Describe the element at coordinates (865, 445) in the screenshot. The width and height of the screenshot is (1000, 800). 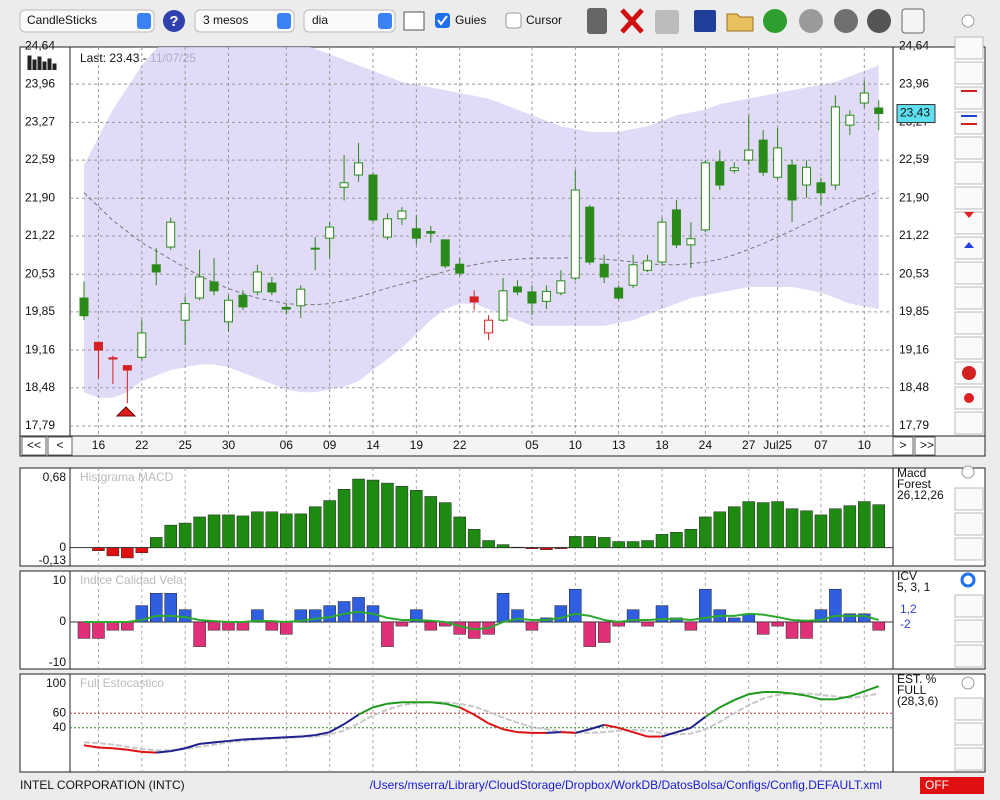
I see `x-tick-label: 10` at that location.